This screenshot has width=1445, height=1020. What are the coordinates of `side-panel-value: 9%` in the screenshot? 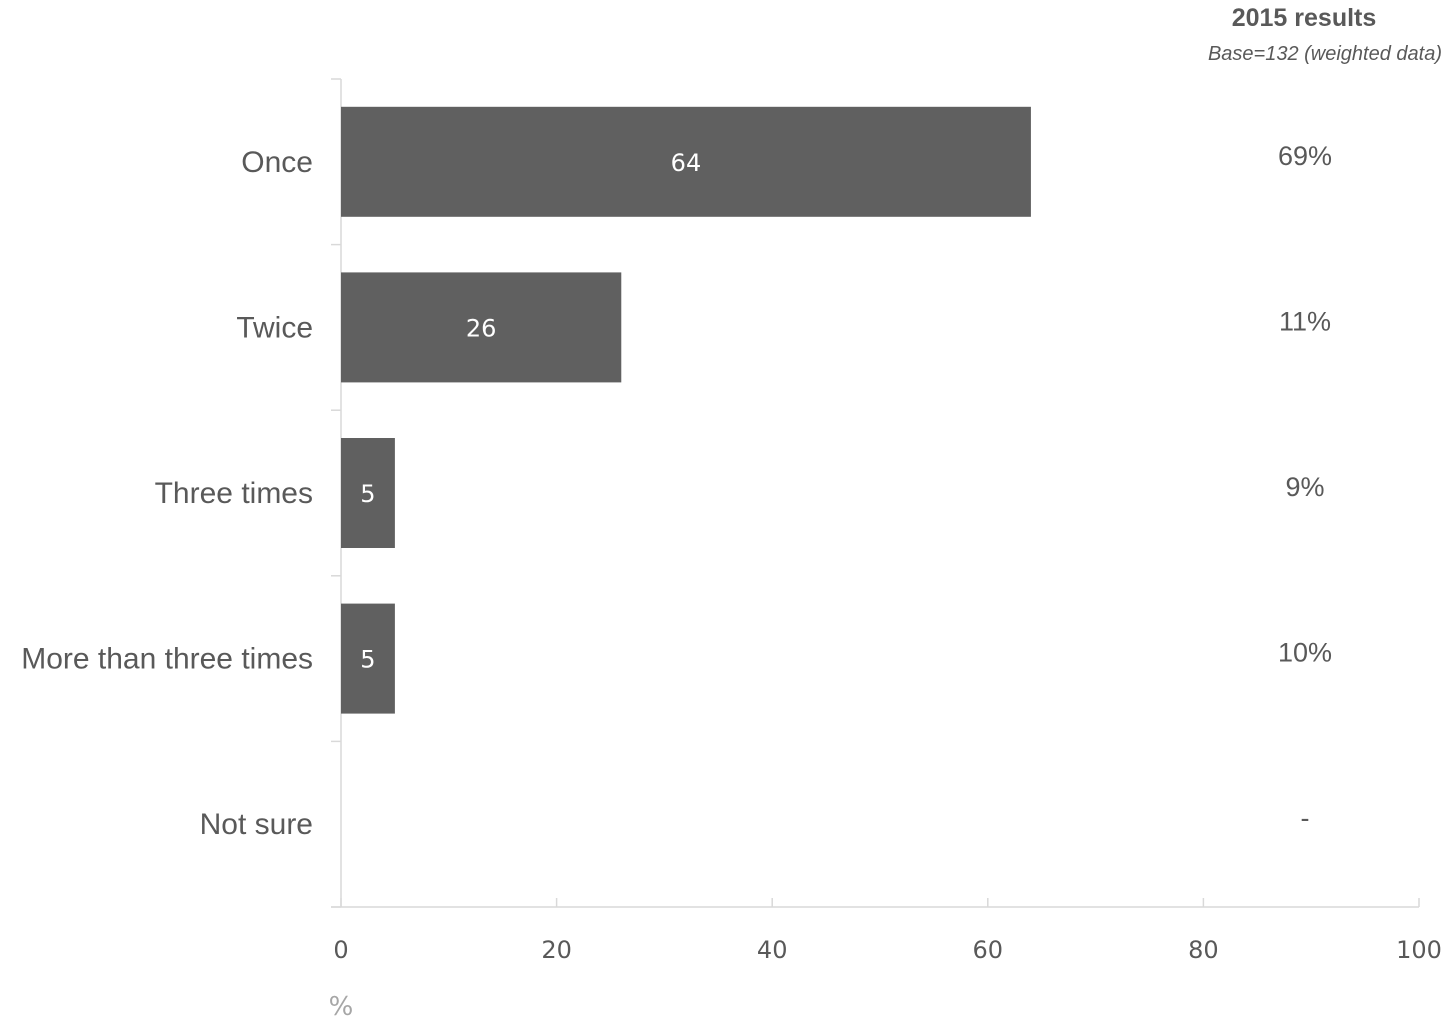 It's located at (1304, 487).